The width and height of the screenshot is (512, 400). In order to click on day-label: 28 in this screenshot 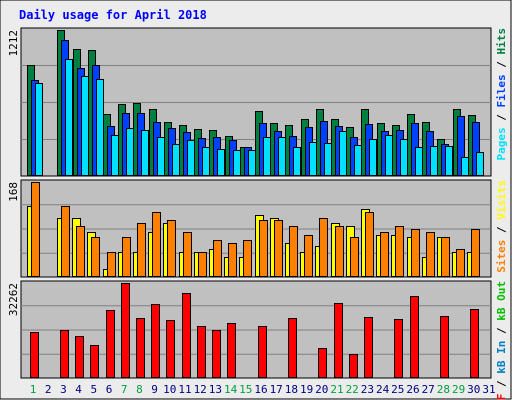, I will do `click(443, 389)`.